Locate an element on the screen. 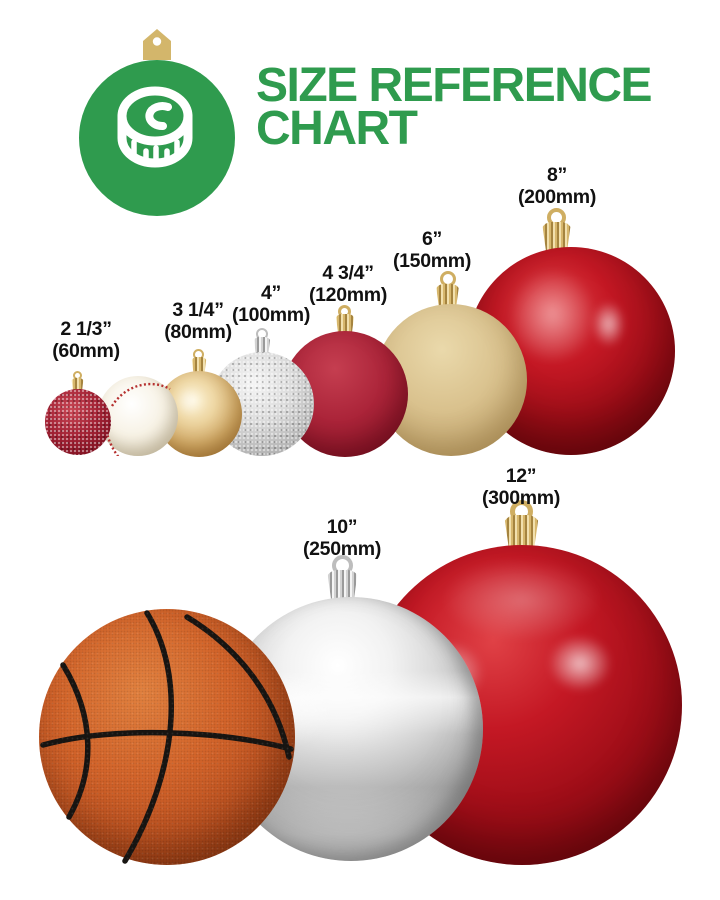 The image size is (720, 900). size-inches: 2 1/3” is located at coordinates (86, 329).